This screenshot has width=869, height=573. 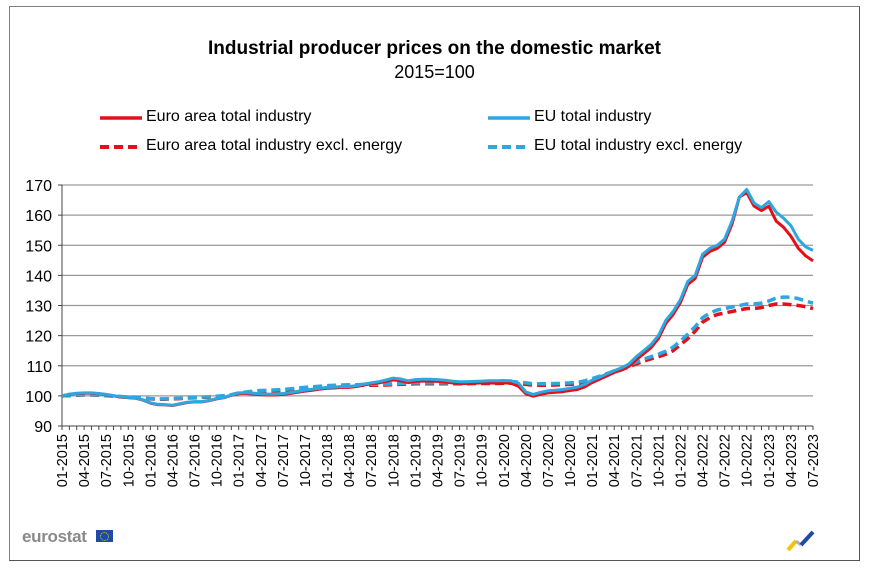 What do you see at coordinates (704, 460) in the screenshot?
I see `x-tick-label: 04-2022` at bounding box center [704, 460].